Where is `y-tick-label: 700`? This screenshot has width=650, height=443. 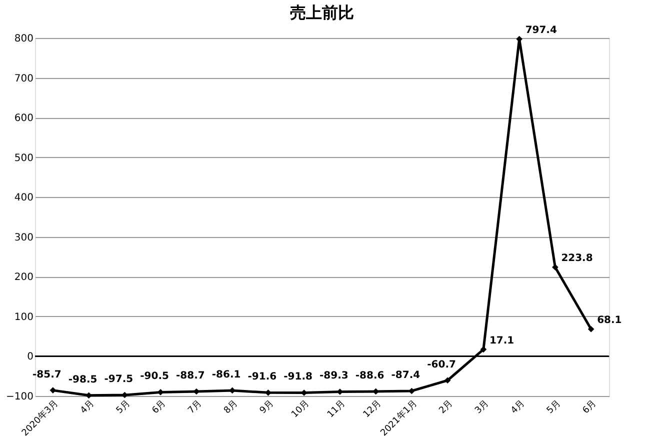 y-tick-label: 700 is located at coordinates (24, 78).